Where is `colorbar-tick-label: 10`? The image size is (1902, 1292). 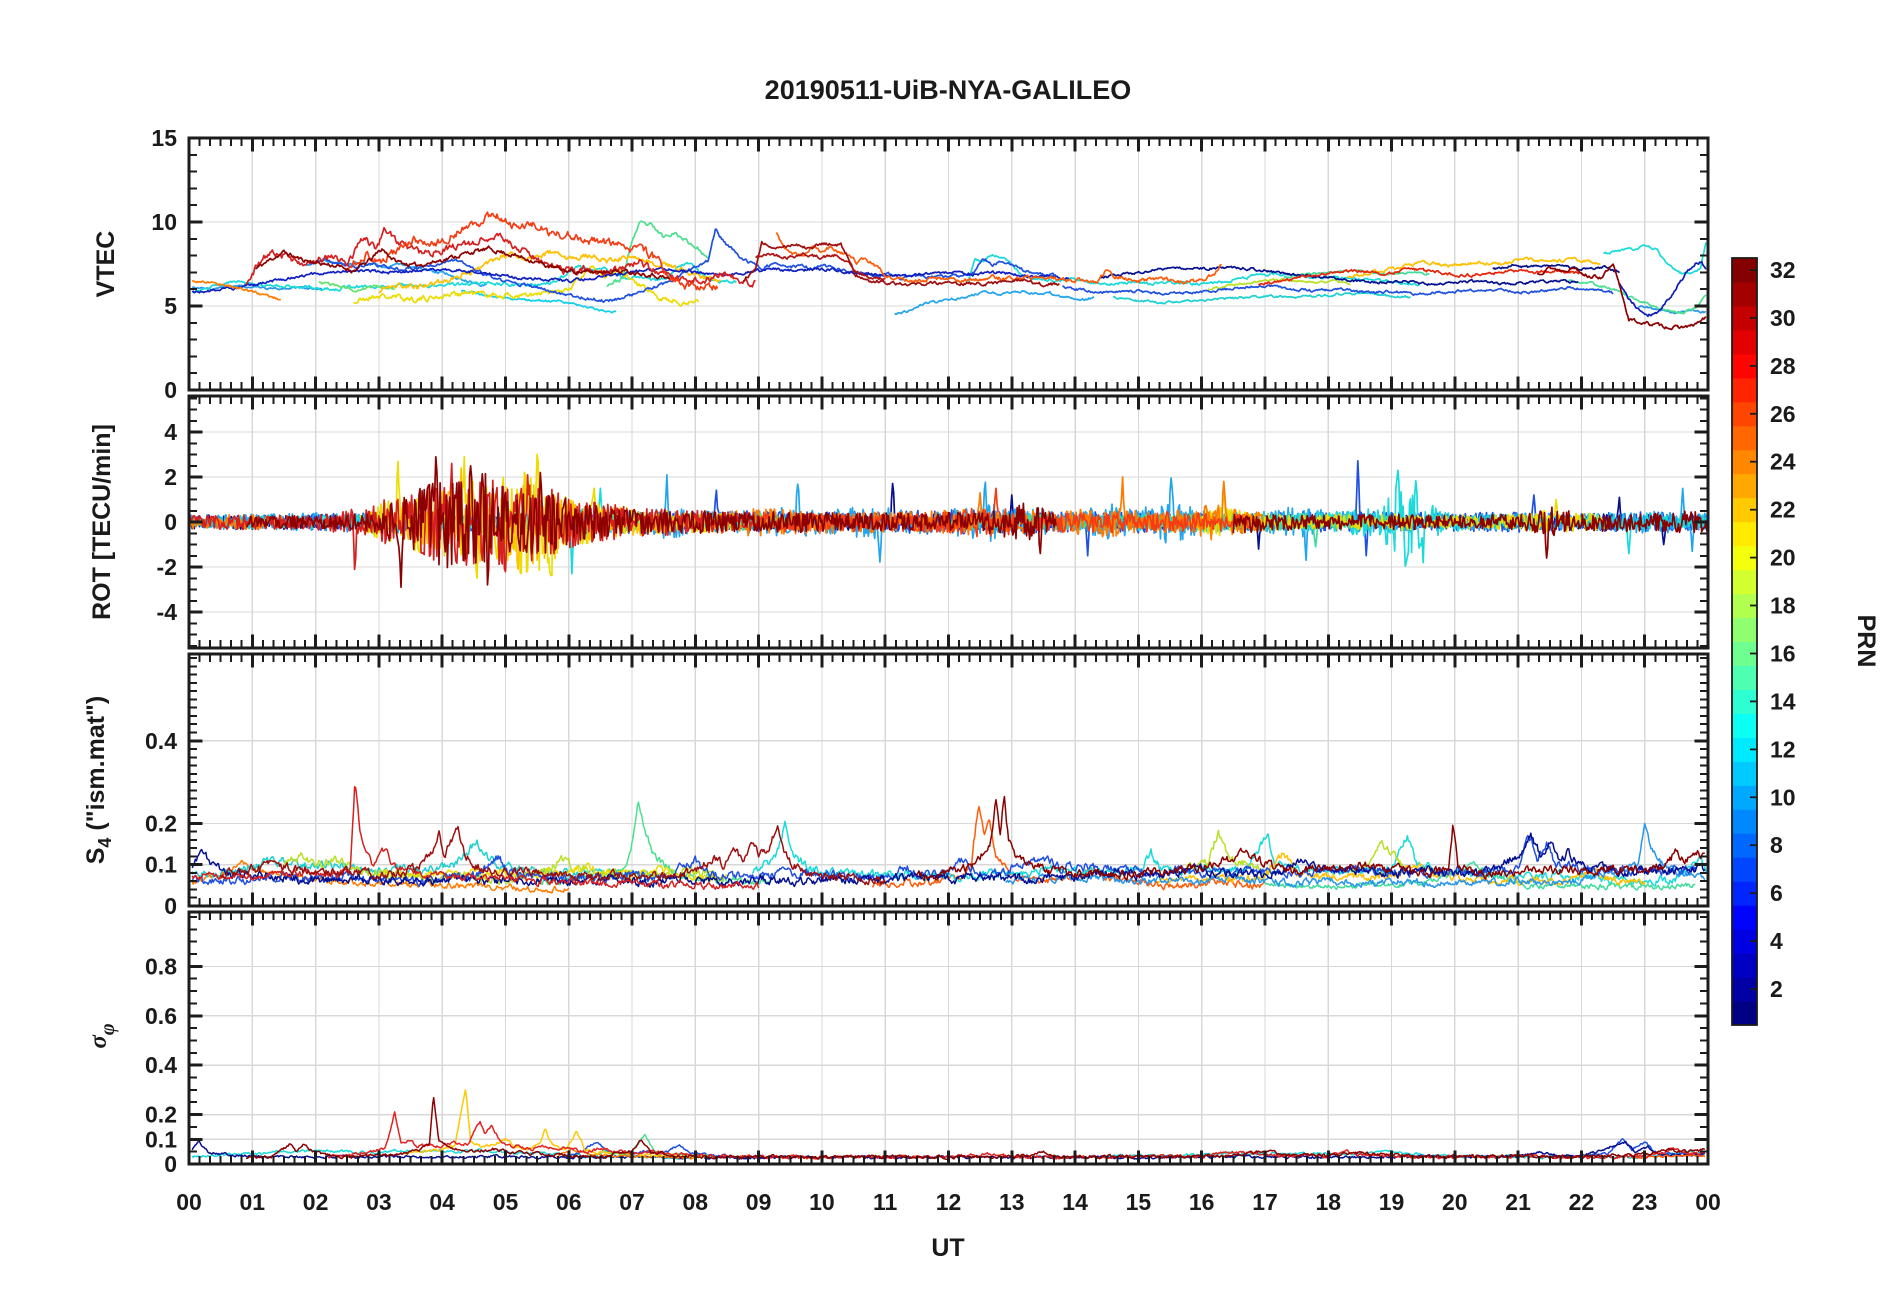
colorbar-tick-label: 10 is located at coordinates (1783, 797).